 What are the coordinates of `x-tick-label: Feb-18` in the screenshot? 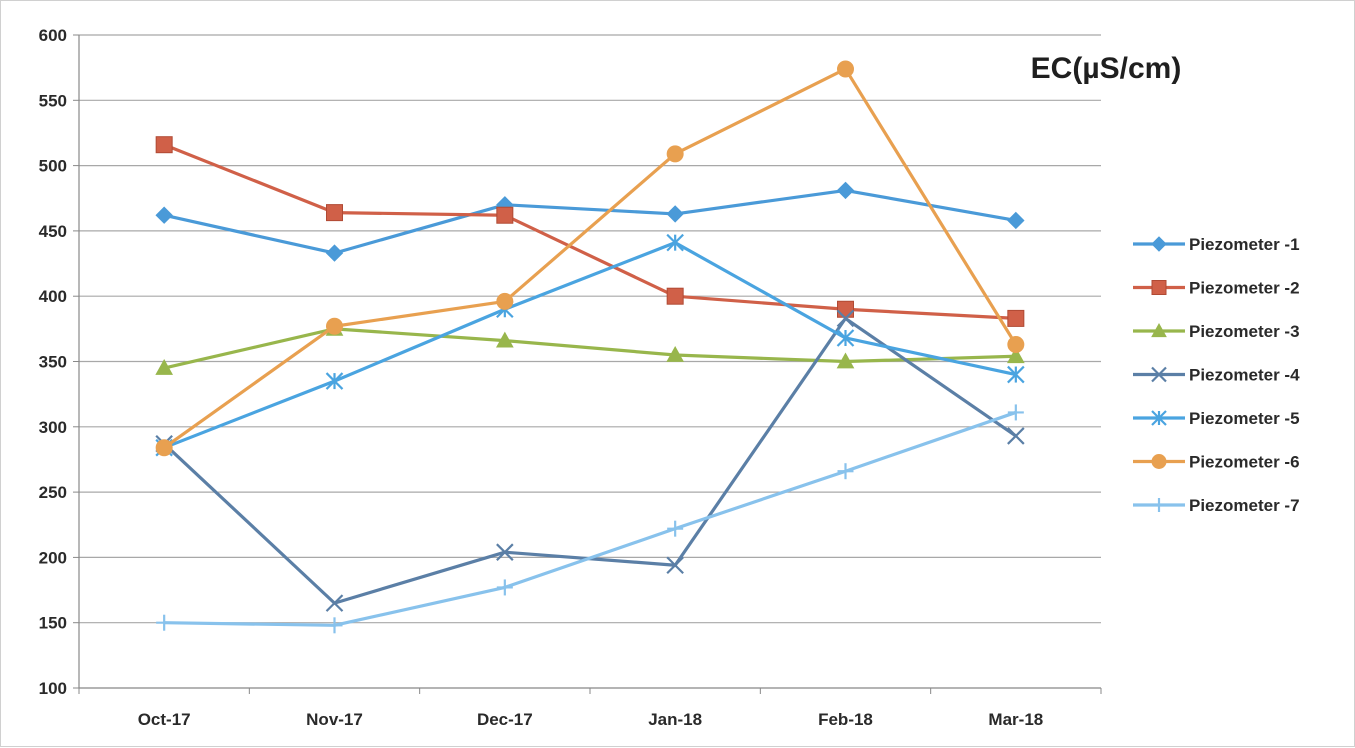 It's located at (845, 719).